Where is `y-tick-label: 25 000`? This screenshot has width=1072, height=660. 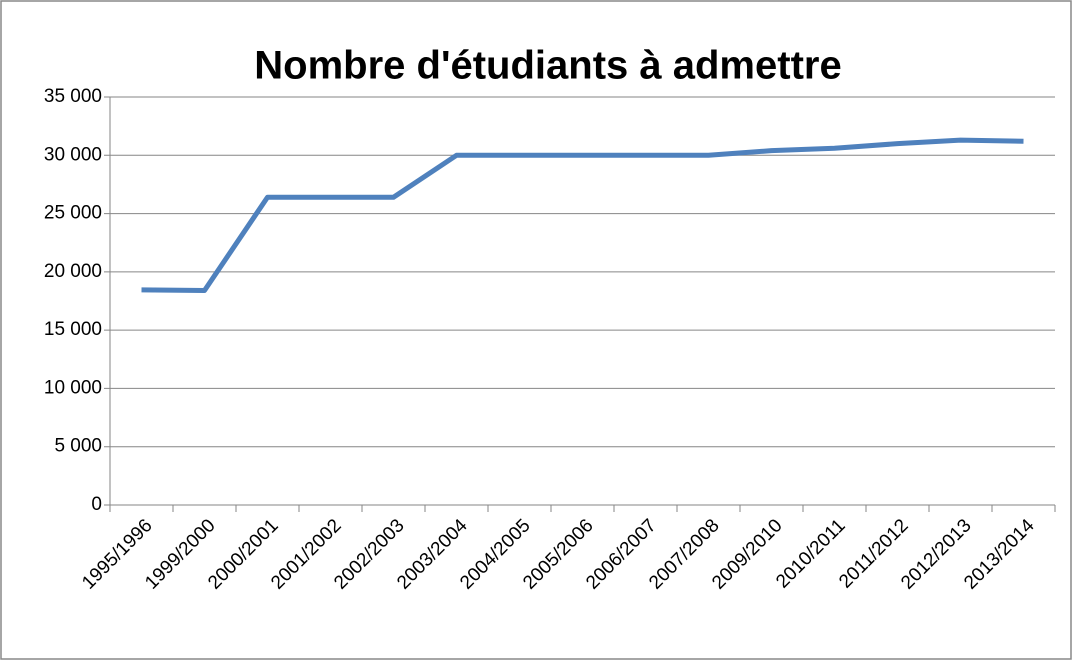 y-tick-label: 25 000 is located at coordinates (73, 213).